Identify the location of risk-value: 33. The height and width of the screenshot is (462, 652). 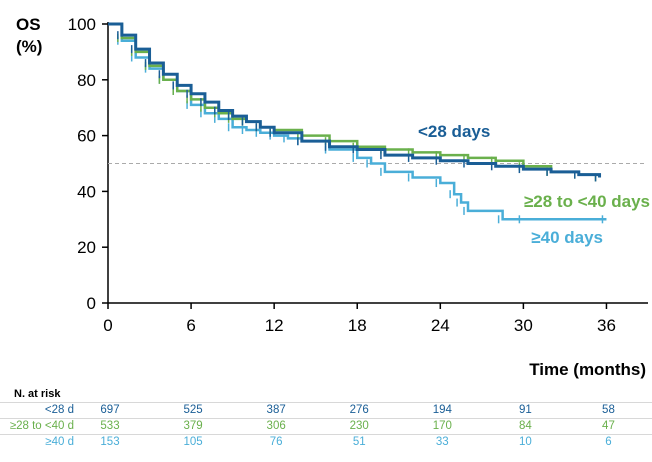
(442, 442).